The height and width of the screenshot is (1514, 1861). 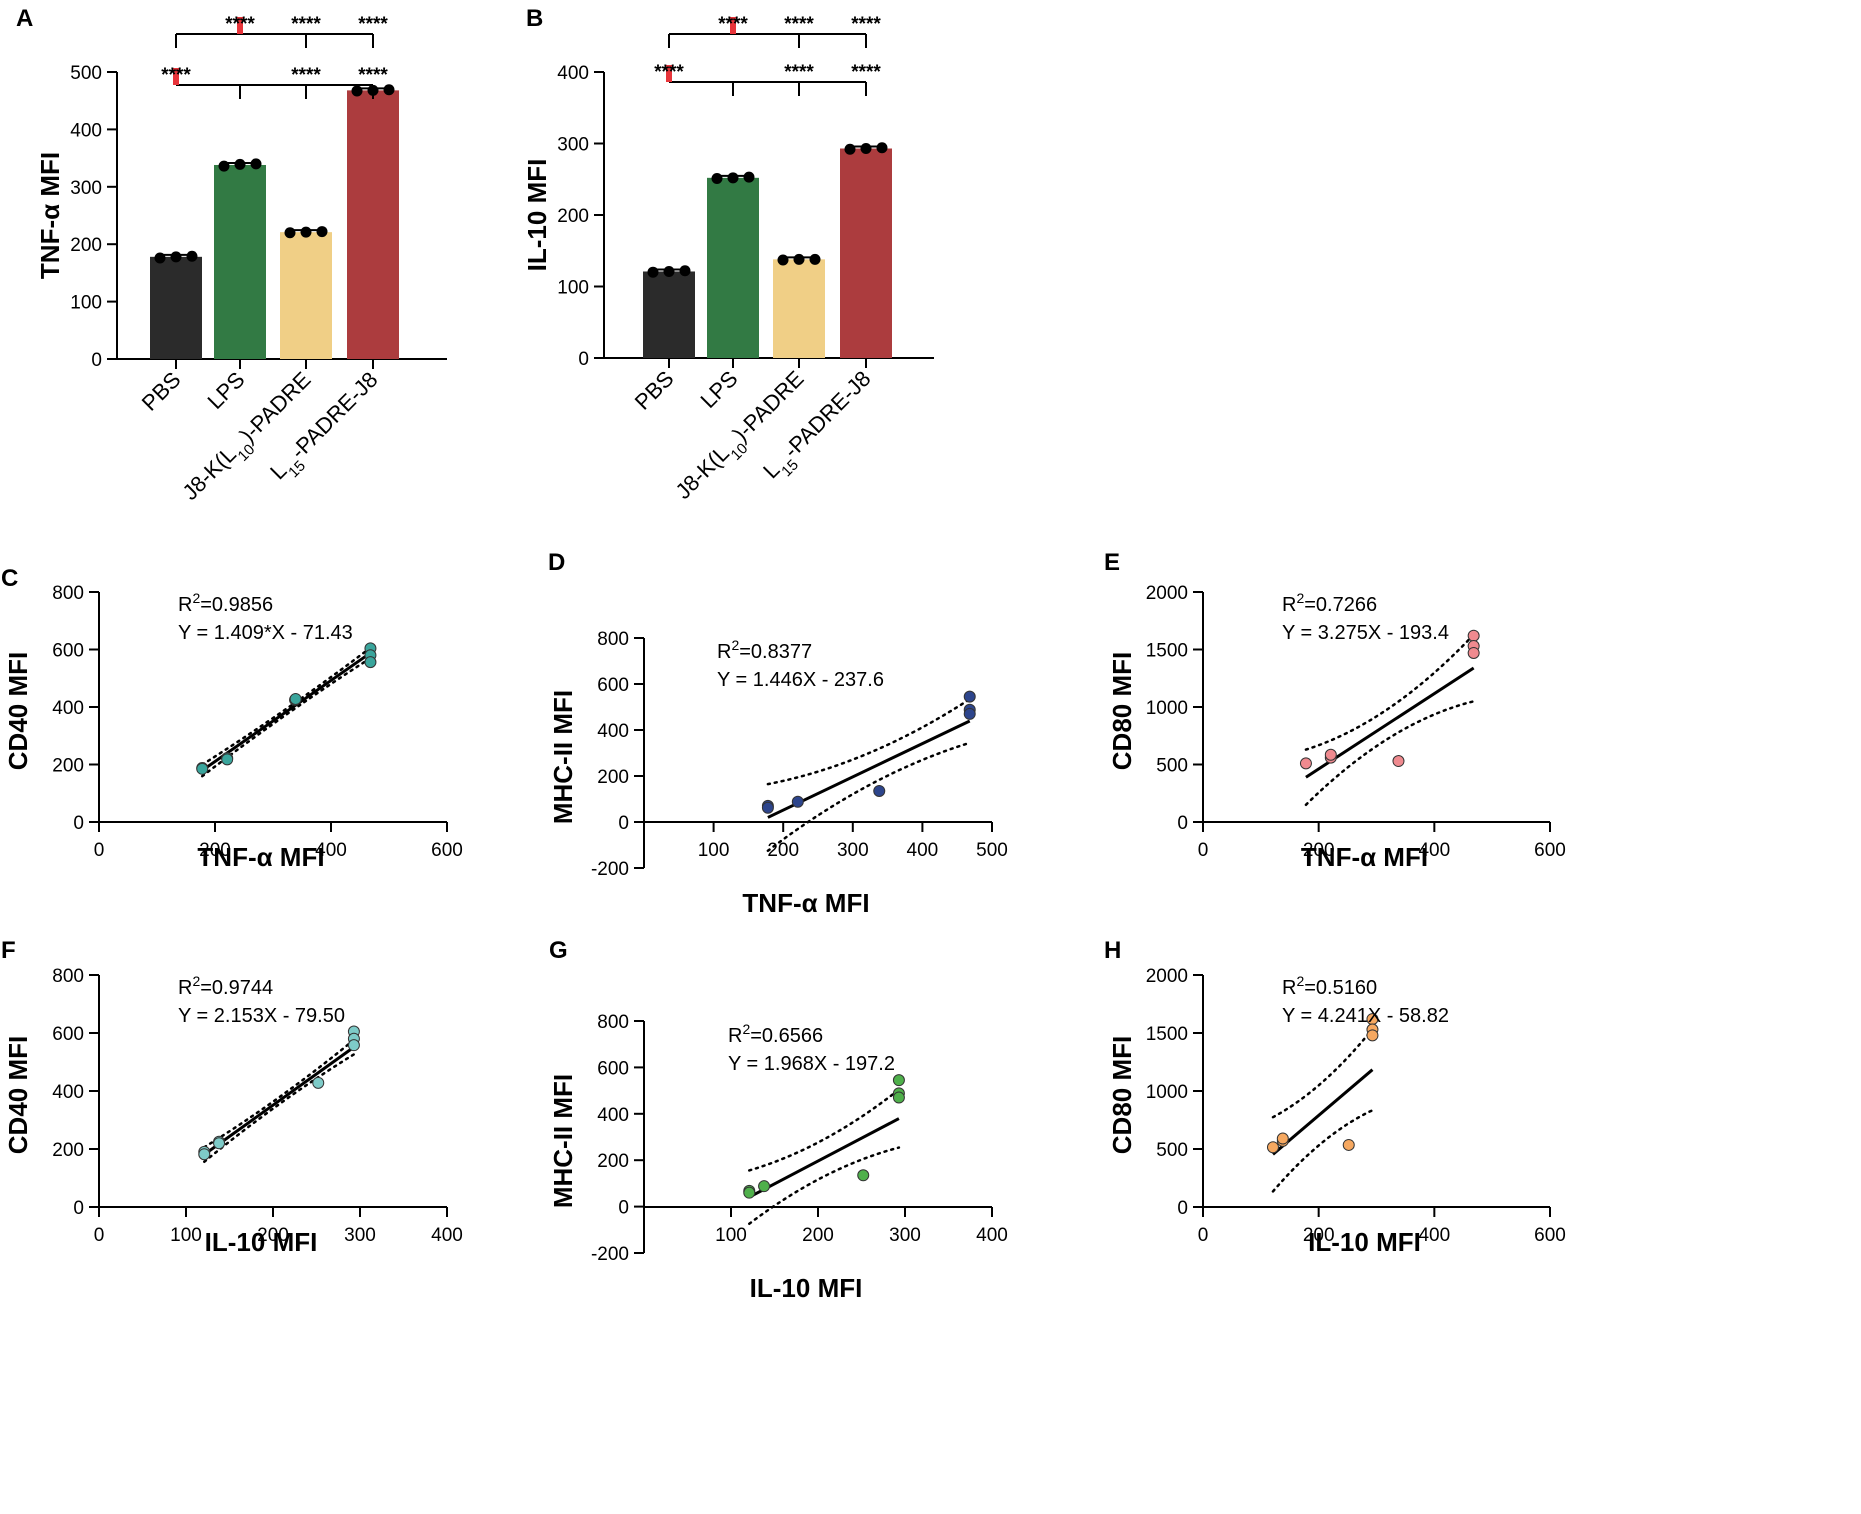 What do you see at coordinates (1167, 976) in the screenshot?
I see `y-tick-label: 2000` at bounding box center [1167, 976].